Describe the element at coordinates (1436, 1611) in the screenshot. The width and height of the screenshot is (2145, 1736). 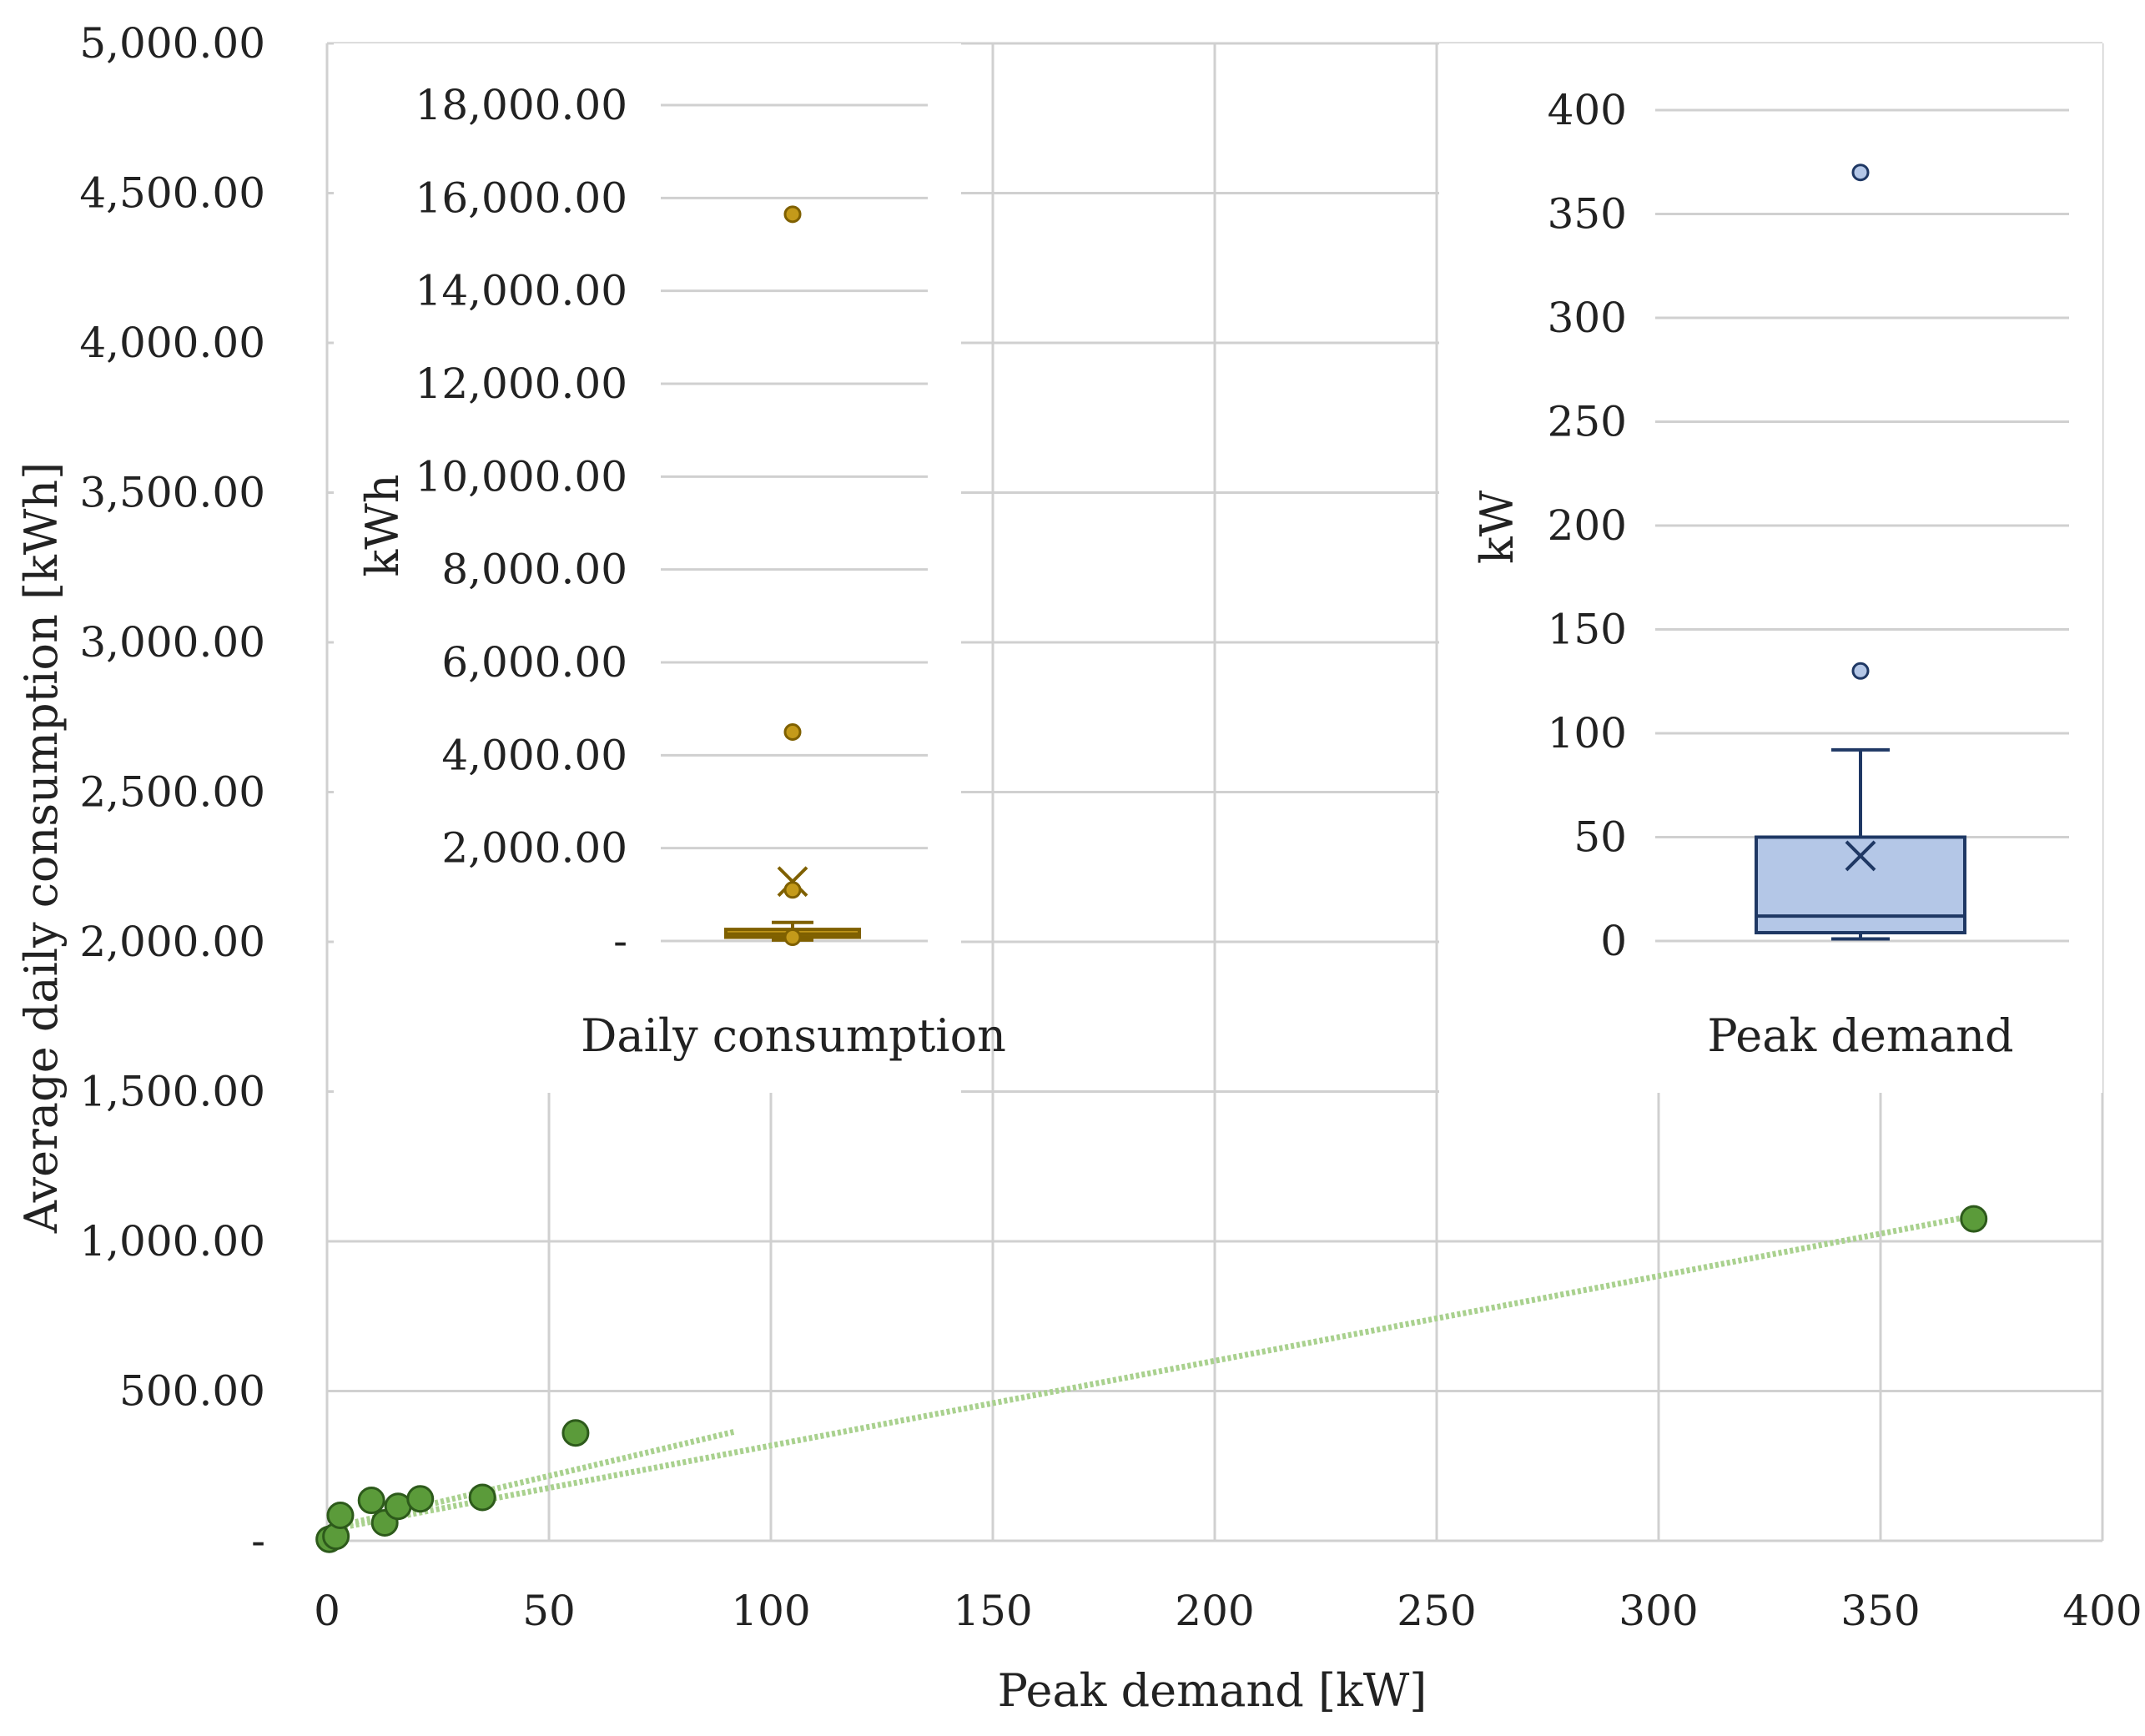
I see `x-tick-label: 250` at that location.